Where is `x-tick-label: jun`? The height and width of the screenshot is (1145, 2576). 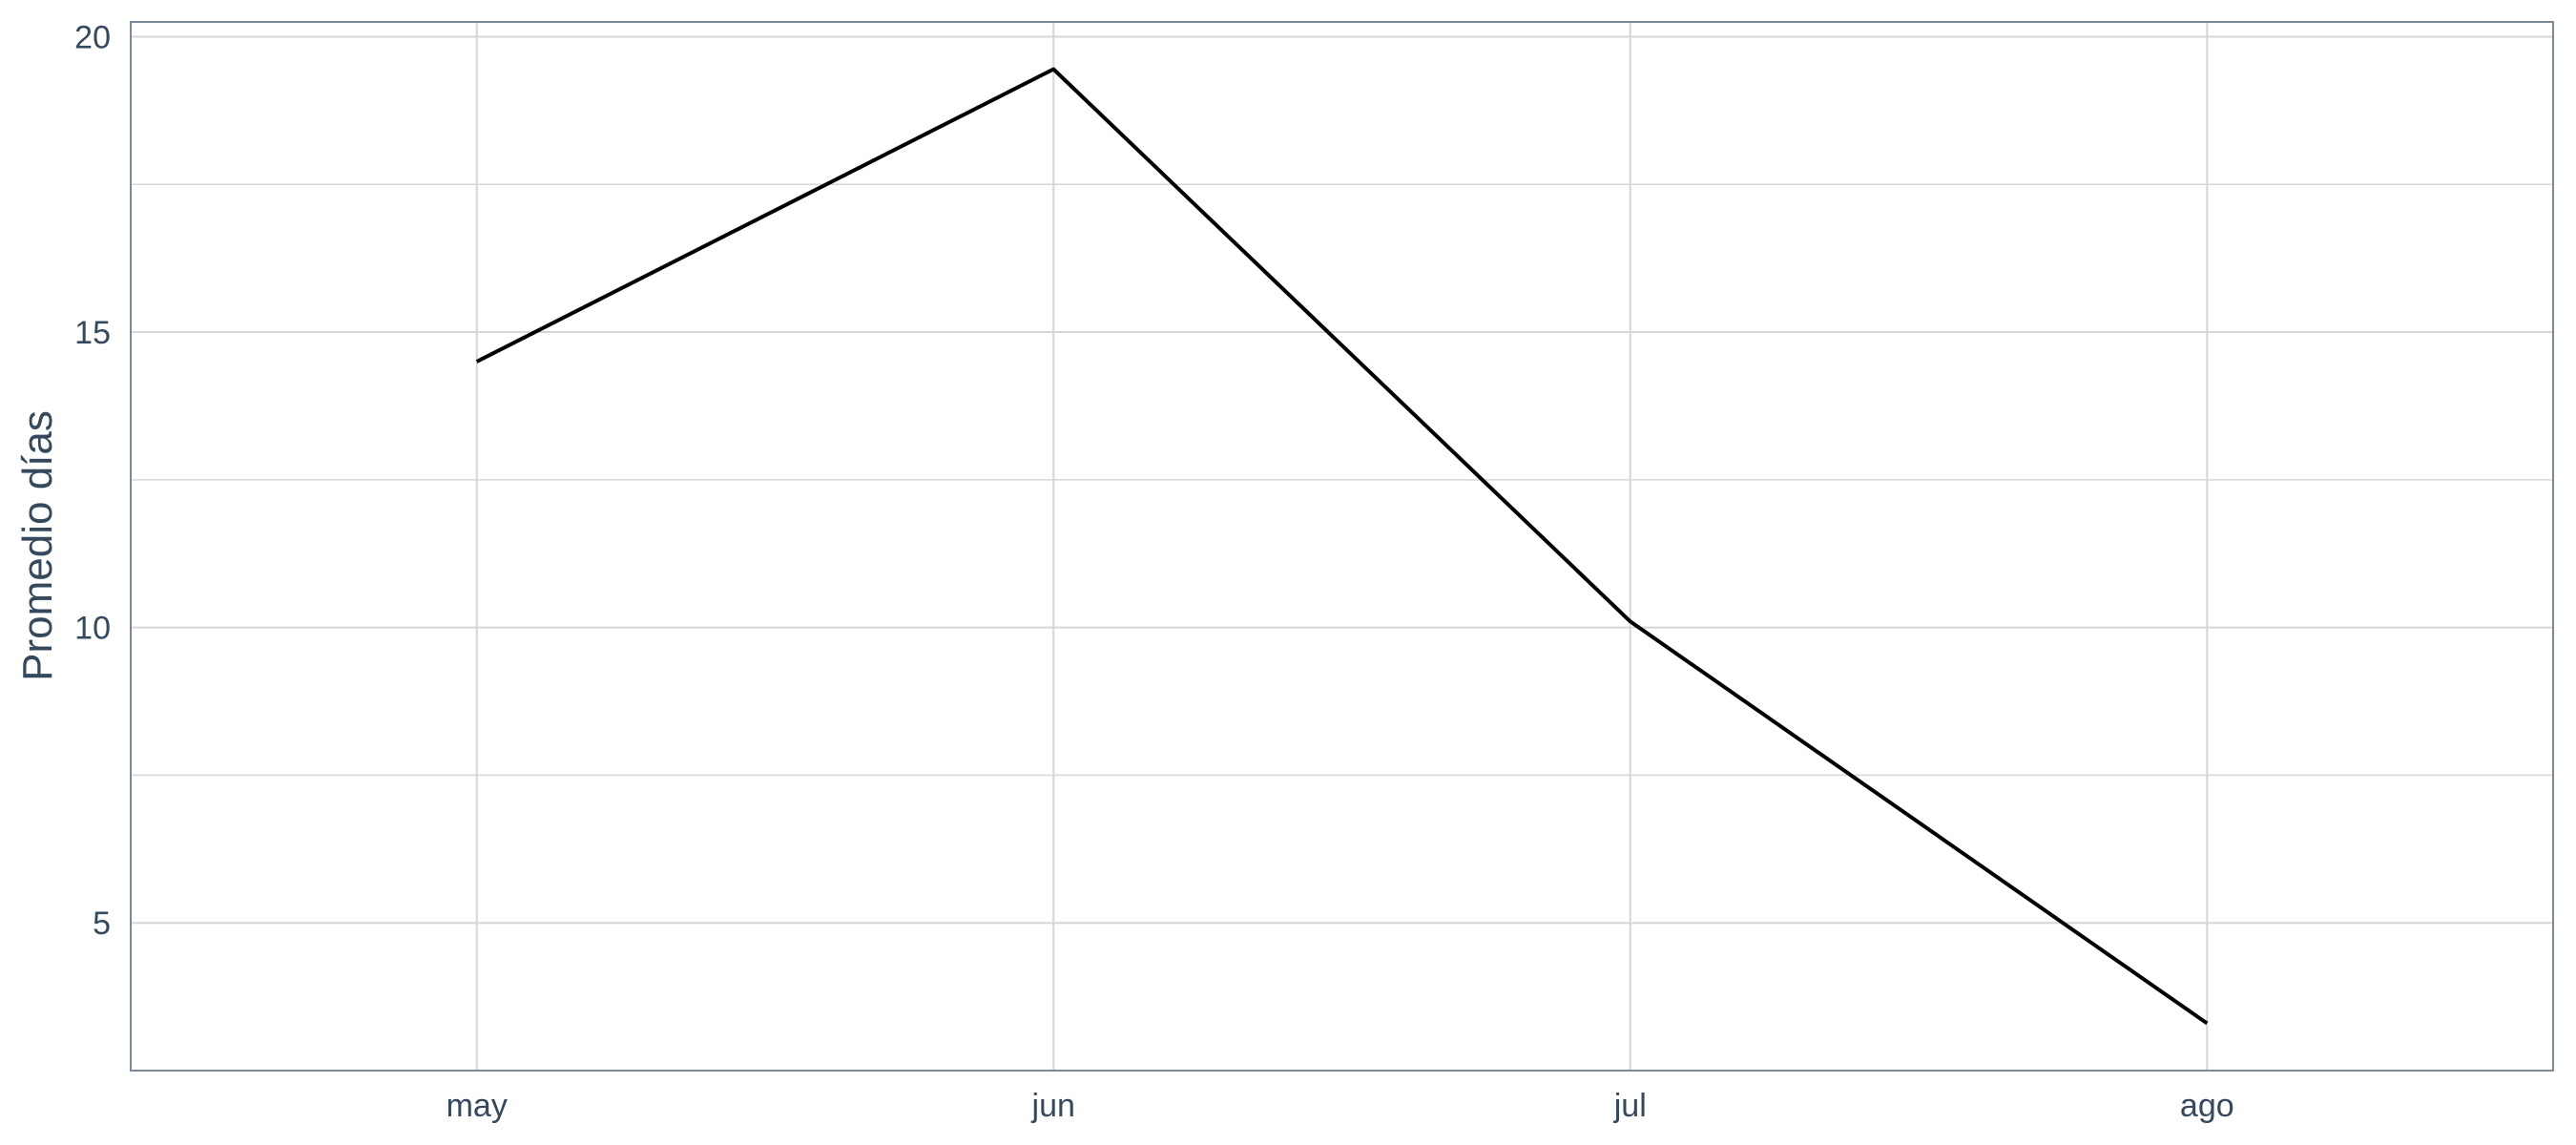 x-tick-label: jun is located at coordinates (1053, 1106).